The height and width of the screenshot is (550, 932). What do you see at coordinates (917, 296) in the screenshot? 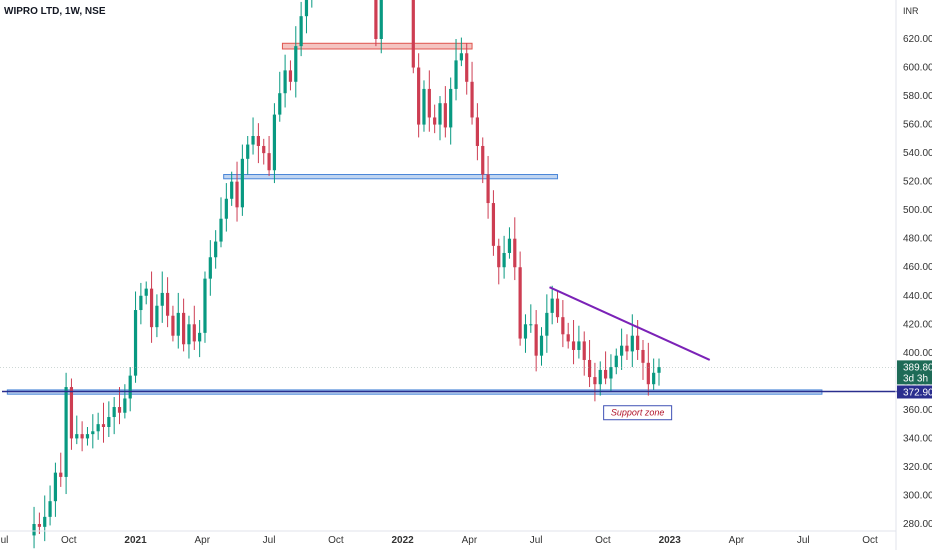
I see `y-tick-label: 440.00` at bounding box center [917, 296].